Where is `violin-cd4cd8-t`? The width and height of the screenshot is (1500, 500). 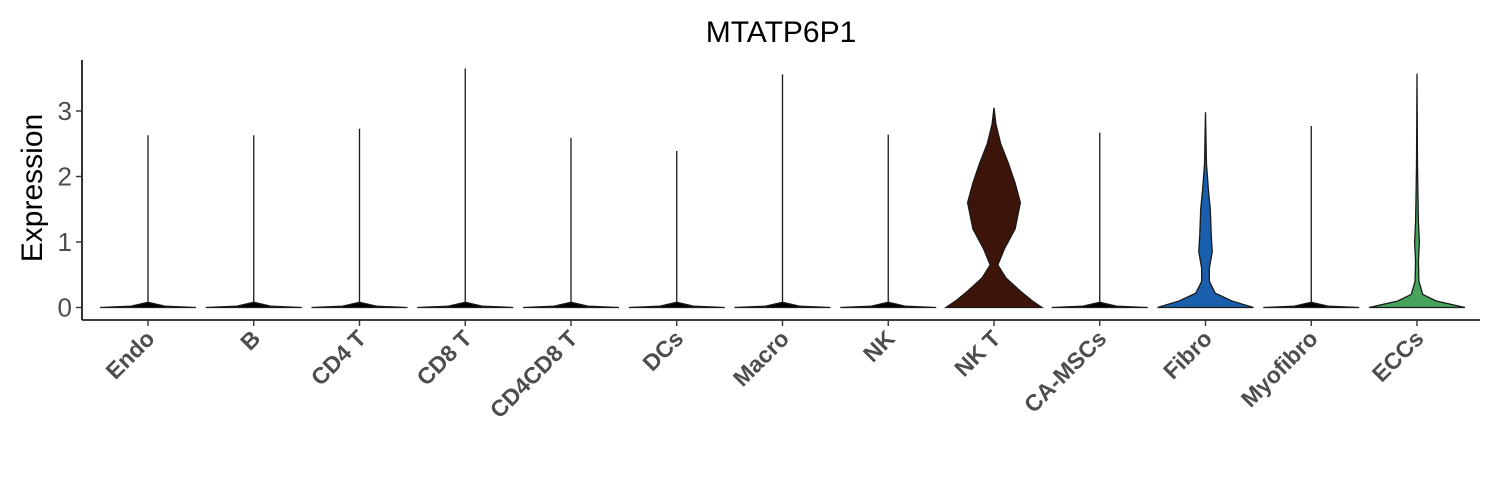
violin-cd4cd8-t is located at coordinates (571, 223).